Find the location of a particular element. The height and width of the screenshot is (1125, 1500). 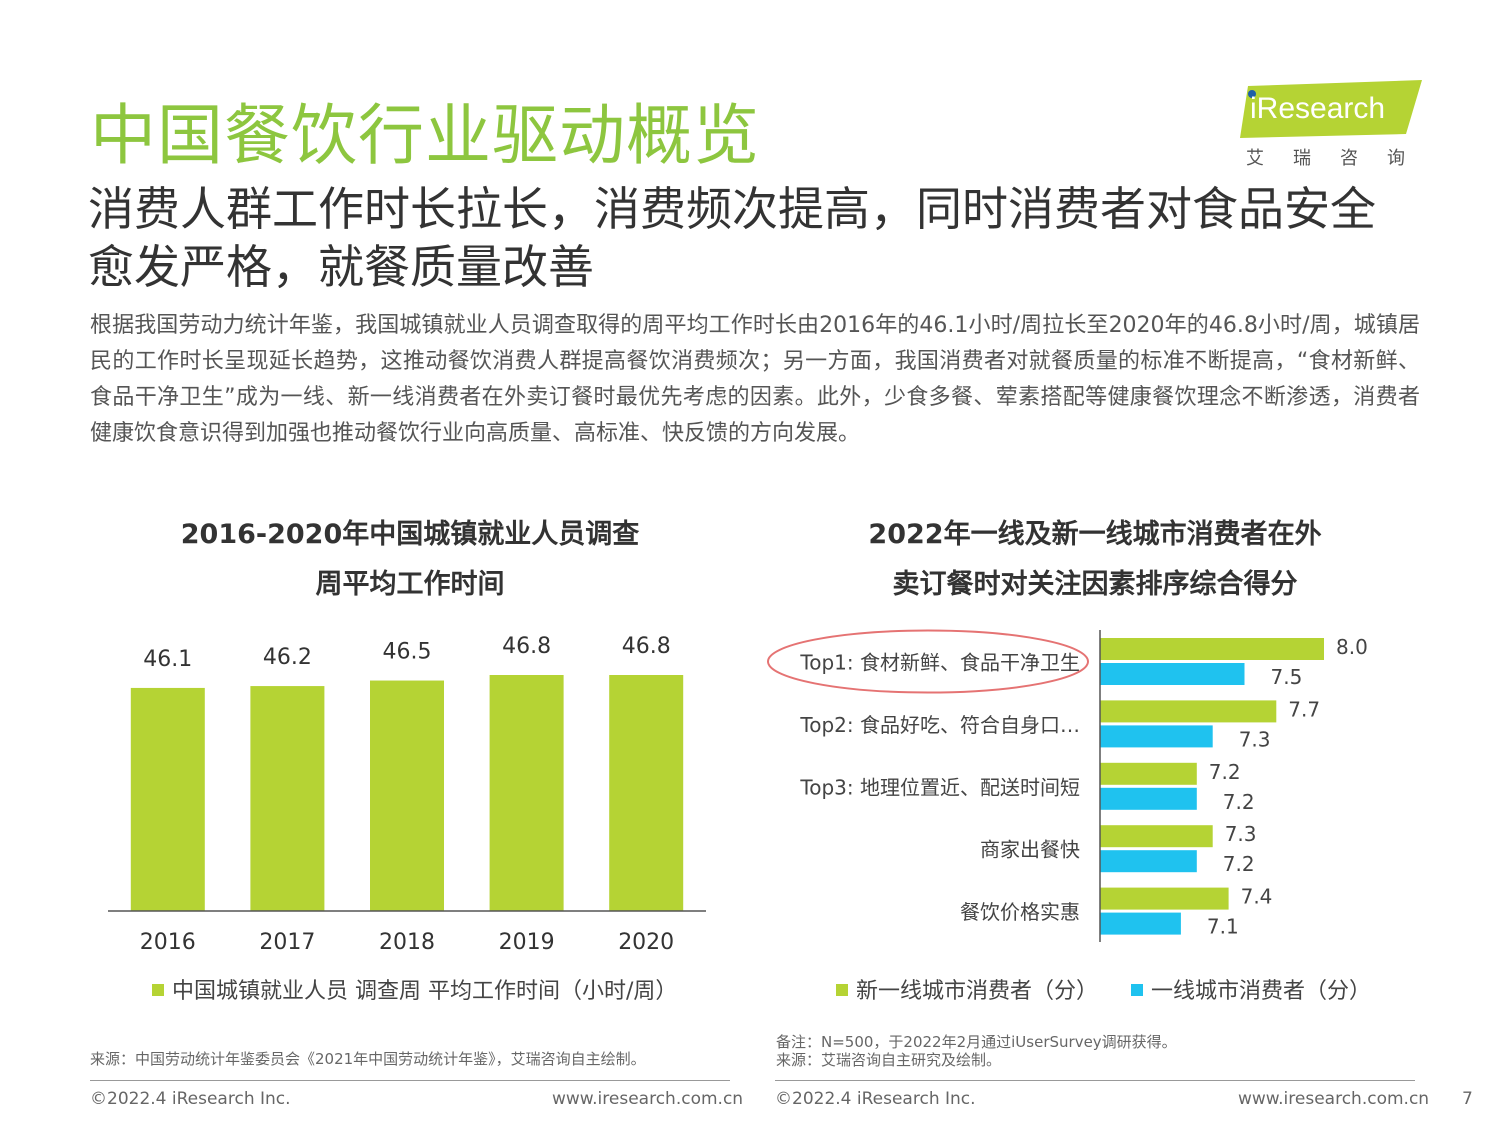

chart1-title-line2: 周平均工作时间 is located at coordinates (410, 584).